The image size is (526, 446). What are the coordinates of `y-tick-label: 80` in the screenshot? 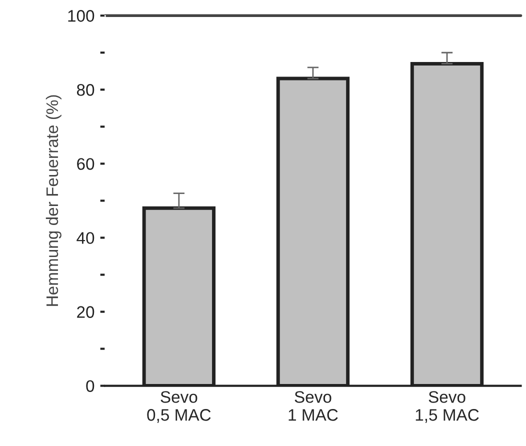 It's located at (85, 90).